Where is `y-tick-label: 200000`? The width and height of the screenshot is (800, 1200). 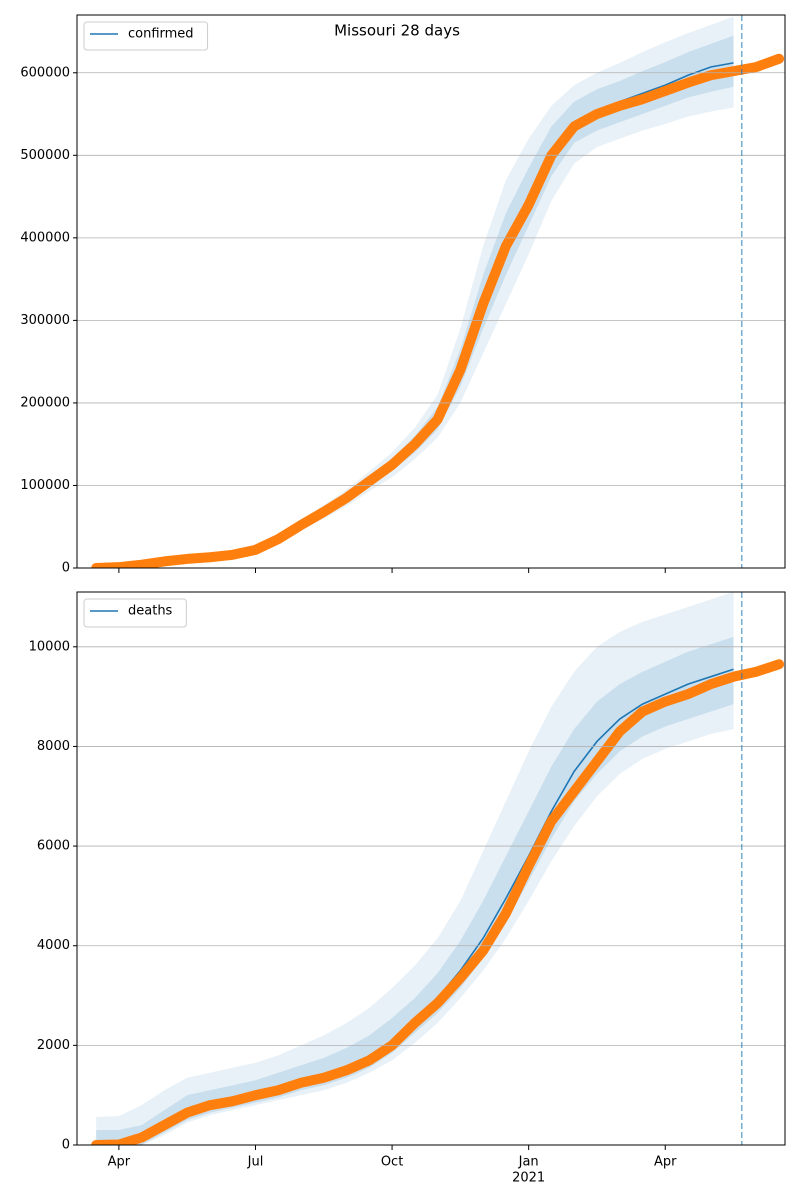 y-tick-label: 200000 is located at coordinates (45, 402).